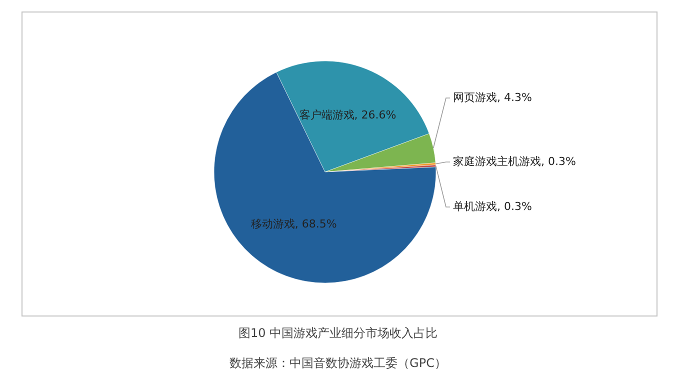 The width and height of the screenshot is (676, 381). What do you see at coordinates (338, 363) in the screenshot?
I see `source-note: 数据来源：中国音数协游戏工委（GPC）` at bounding box center [338, 363].